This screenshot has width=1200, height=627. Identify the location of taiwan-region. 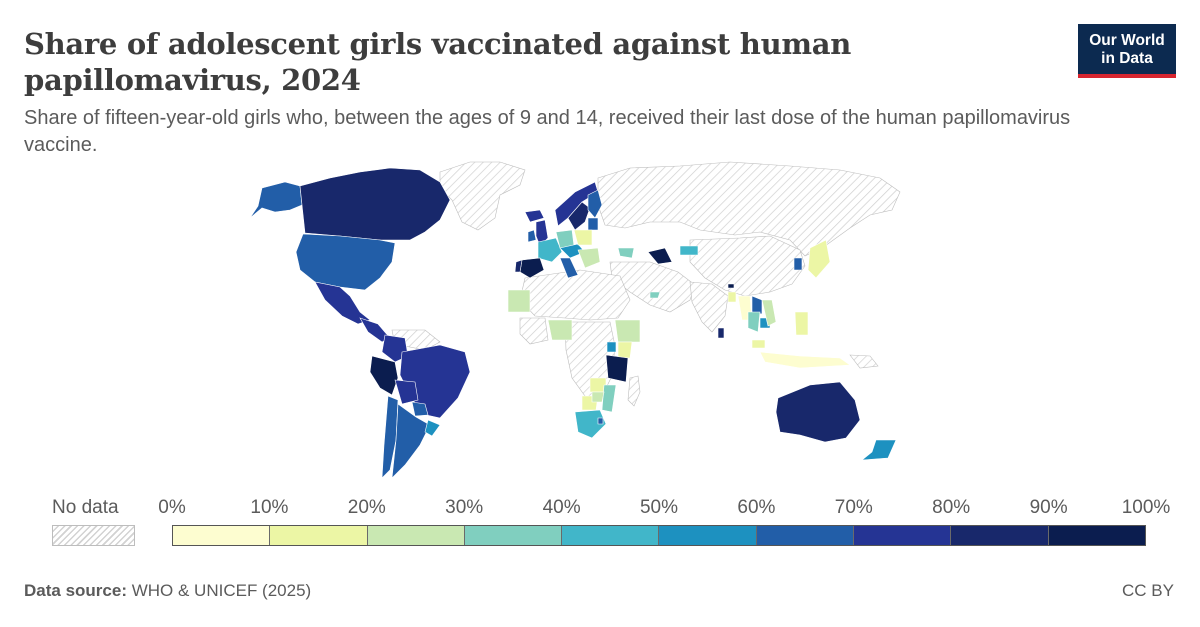
(798, 264).